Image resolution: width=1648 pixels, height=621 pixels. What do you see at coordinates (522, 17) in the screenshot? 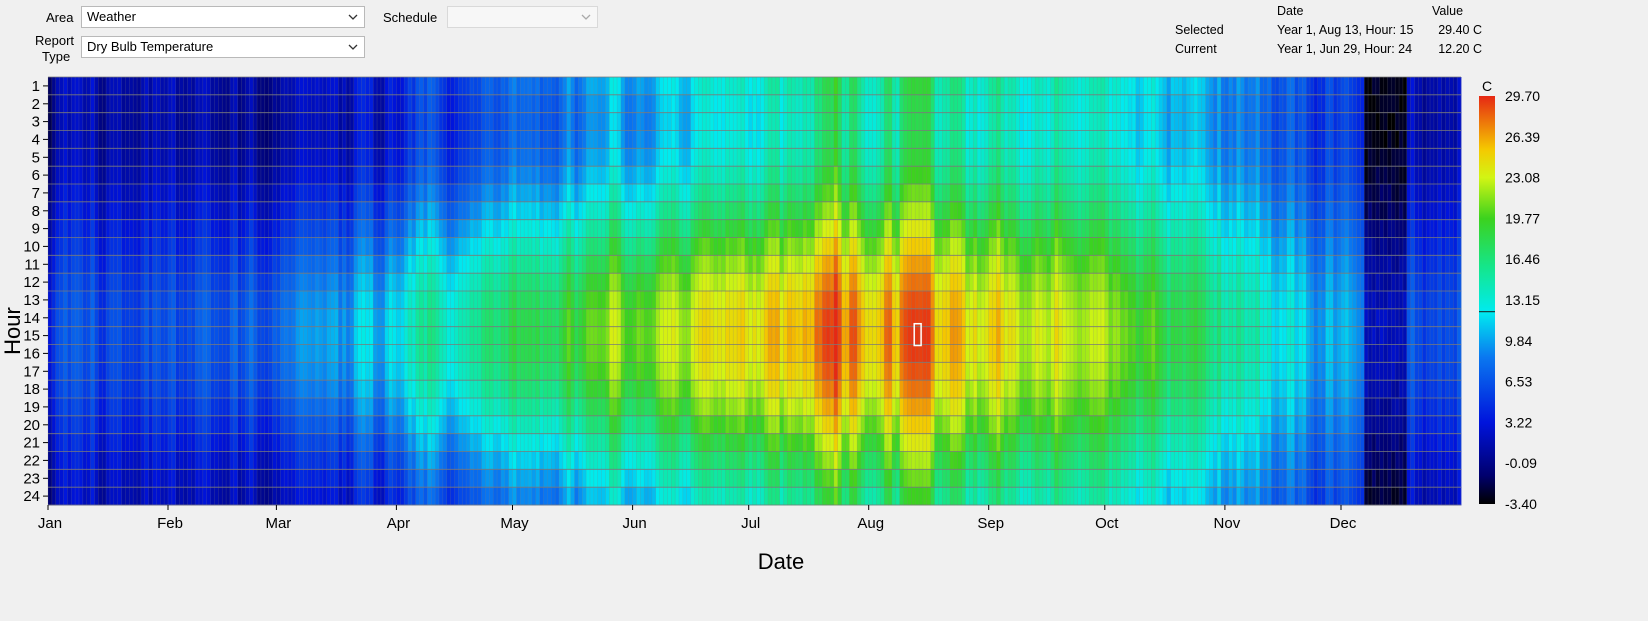
I see `schedule-select` at bounding box center [522, 17].